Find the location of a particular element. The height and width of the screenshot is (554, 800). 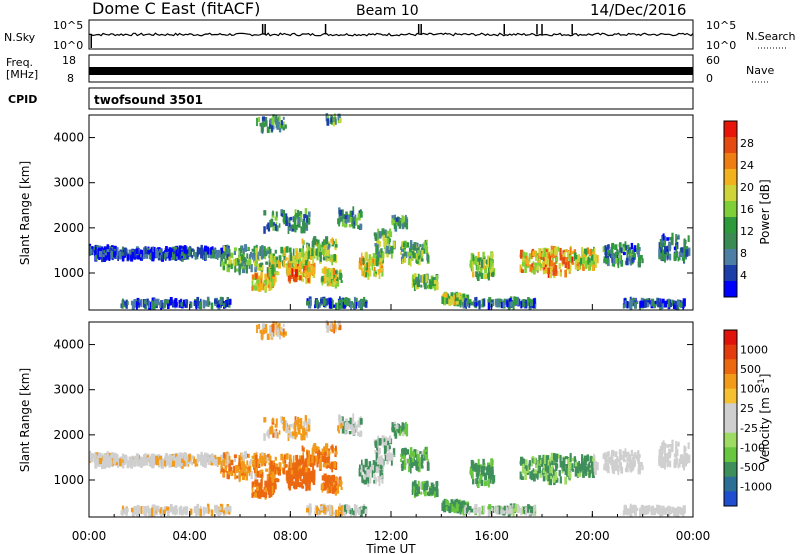

nsearch-tick-bottom: 10^0 is located at coordinates (721, 45).